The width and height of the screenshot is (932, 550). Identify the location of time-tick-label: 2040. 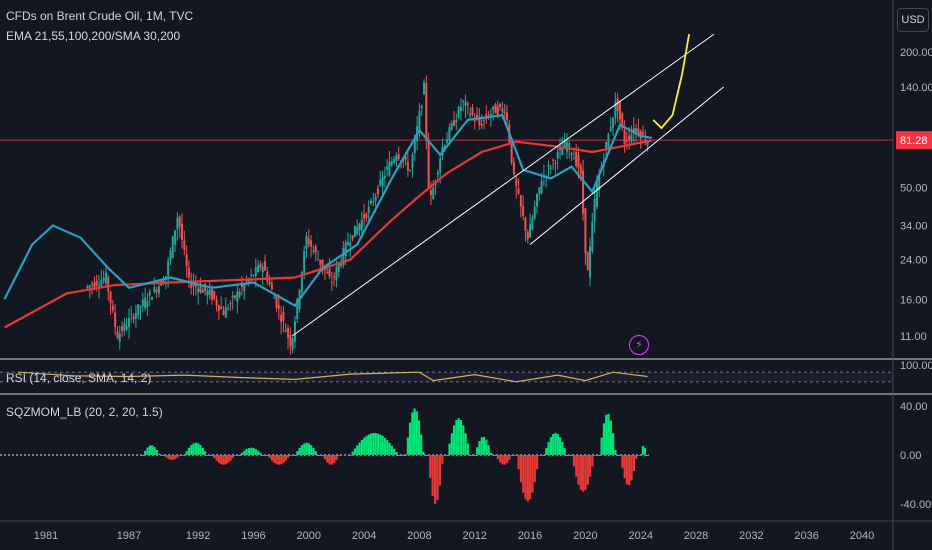
(862, 536).